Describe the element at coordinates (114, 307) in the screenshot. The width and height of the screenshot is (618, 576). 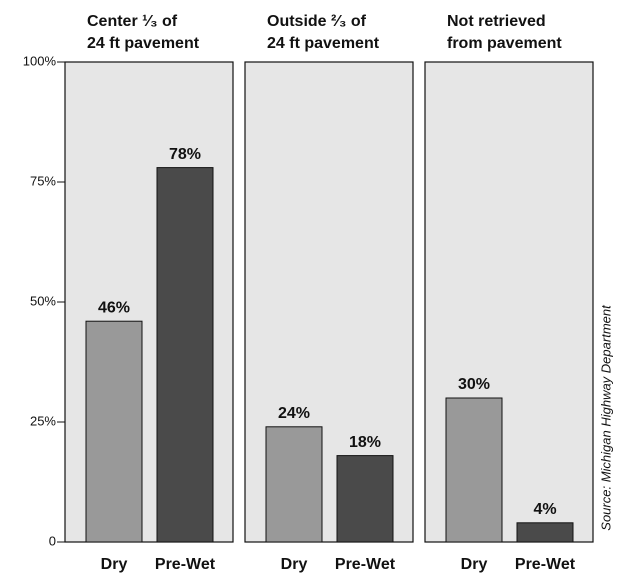
I see `value-label: 46%` at that location.